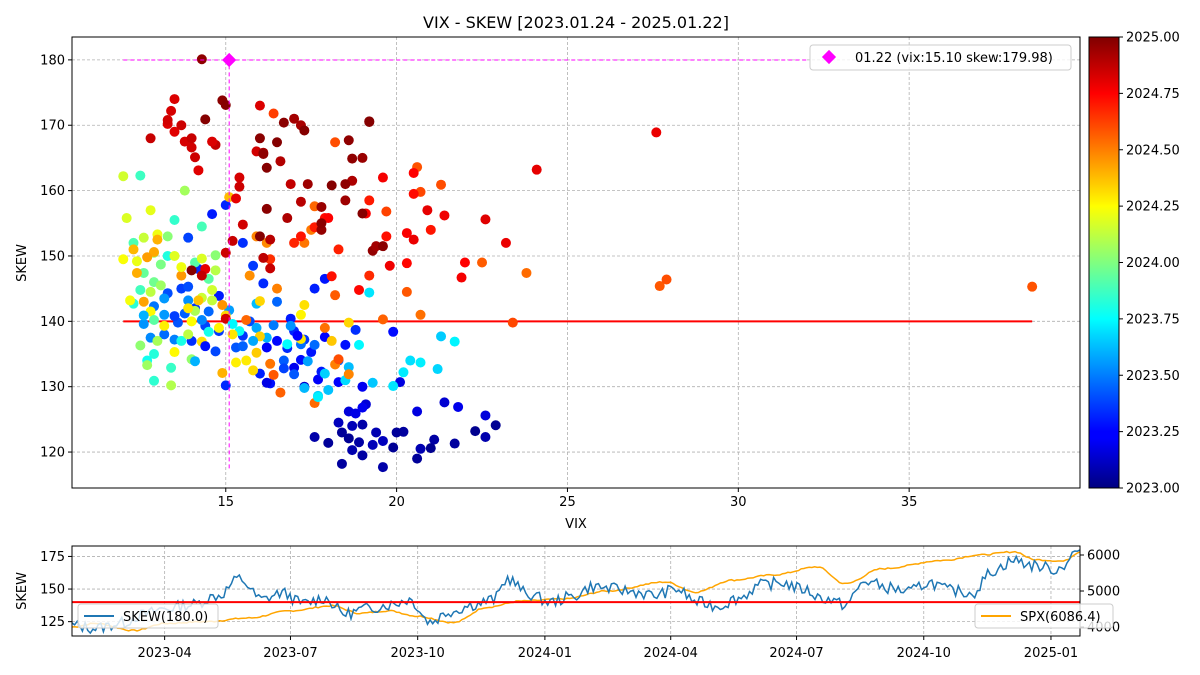 Image resolution: width=1200 pixels, height=675 pixels. What do you see at coordinates (1153, 38) in the screenshot?
I see `colorbar-tick-label: 2025.00` at bounding box center [1153, 38].